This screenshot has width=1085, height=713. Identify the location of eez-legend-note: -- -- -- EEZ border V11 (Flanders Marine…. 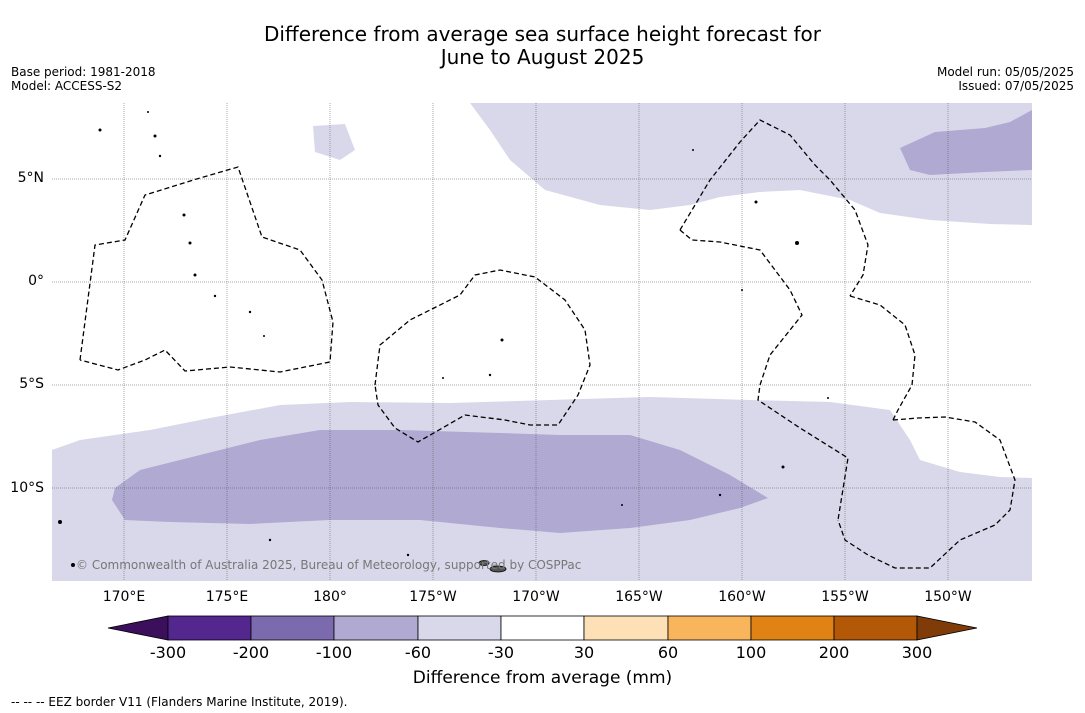
(179, 702).